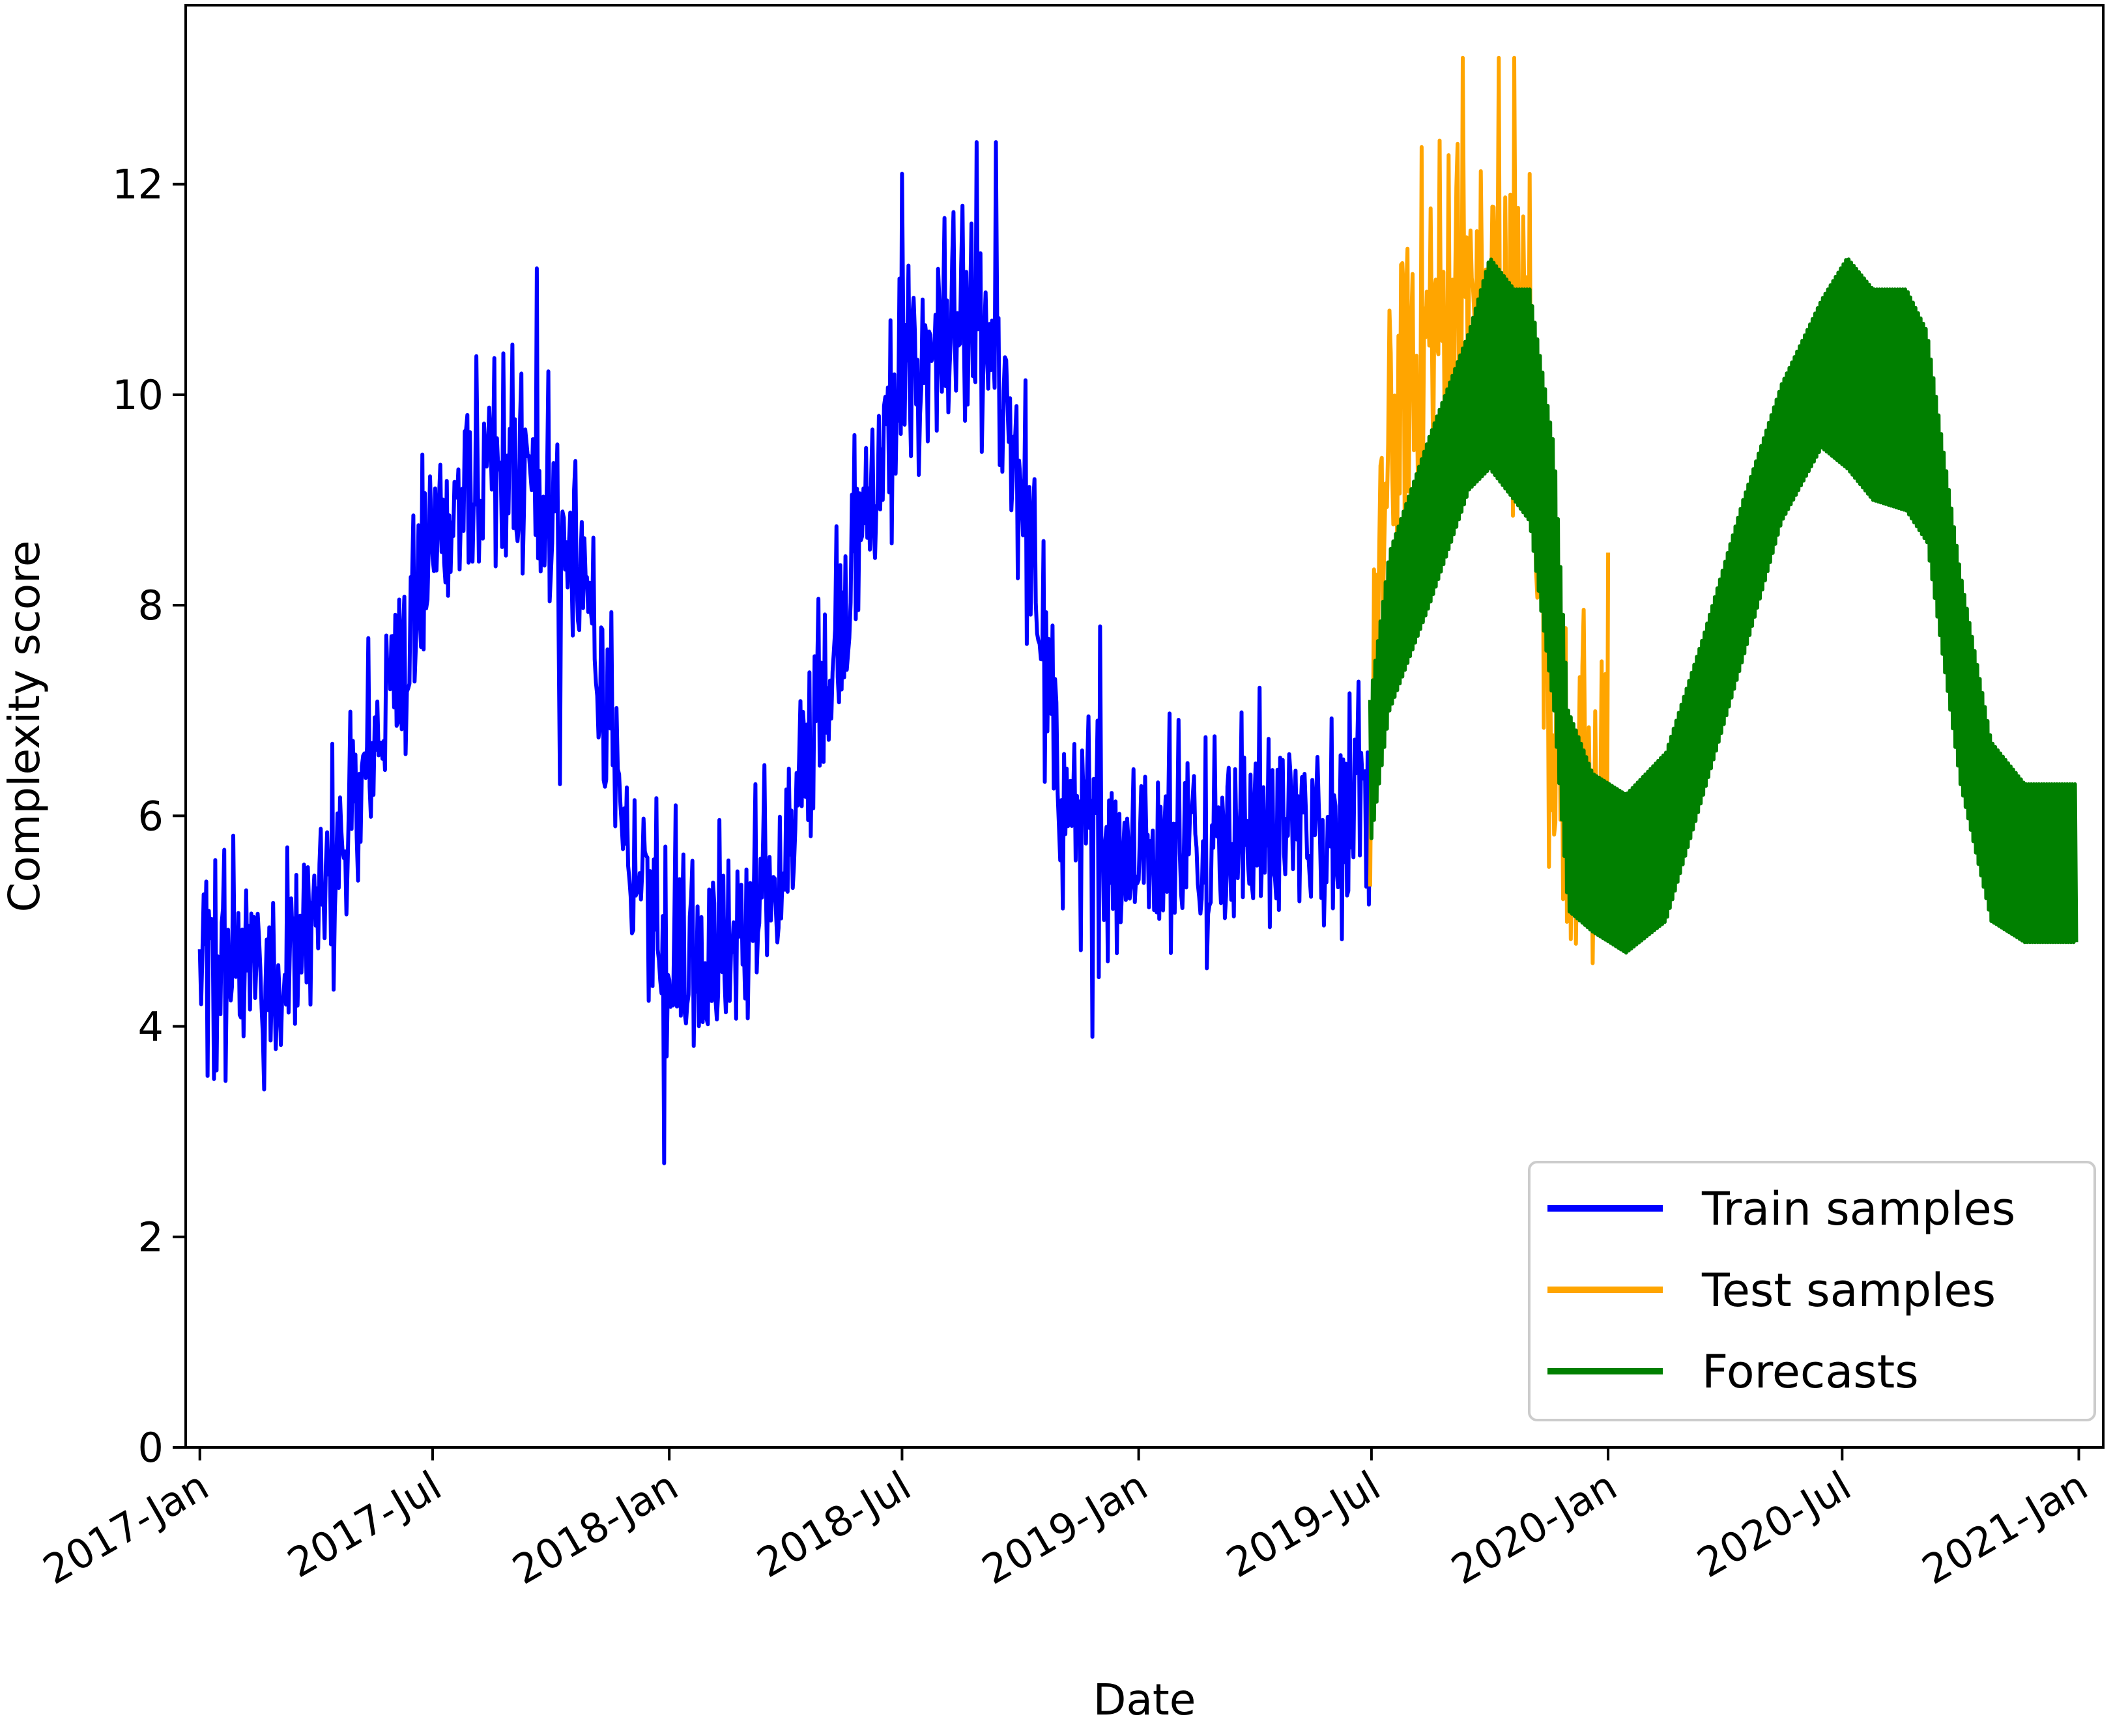 The width and height of the screenshot is (2128, 1736). Describe the element at coordinates (1810, 1372) in the screenshot. I see `legend-label: Forecasts` at that location.